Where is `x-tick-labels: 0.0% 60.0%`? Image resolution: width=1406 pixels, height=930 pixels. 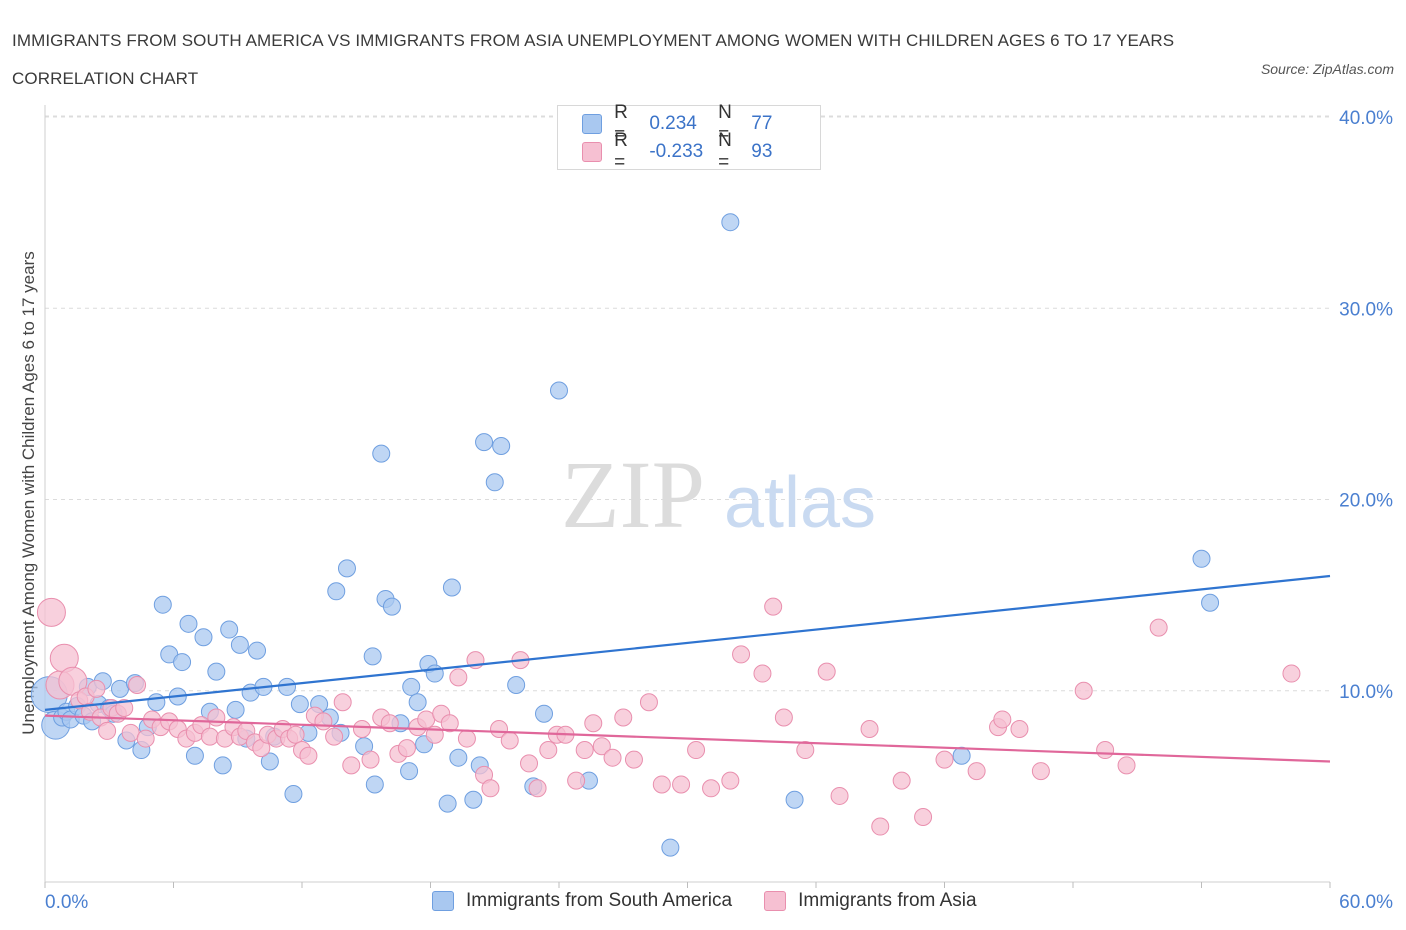 x-tick-labels: 0.0% 60.0% is located at coordinates (719, 902).